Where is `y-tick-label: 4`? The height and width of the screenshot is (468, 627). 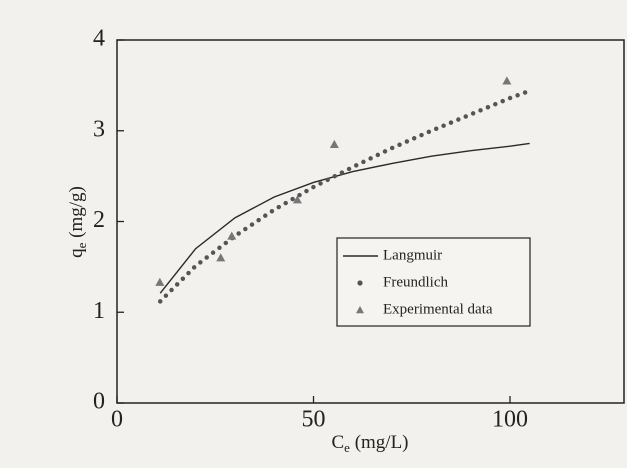
y-tick-label: 4 is located at coordinates (99, 39).